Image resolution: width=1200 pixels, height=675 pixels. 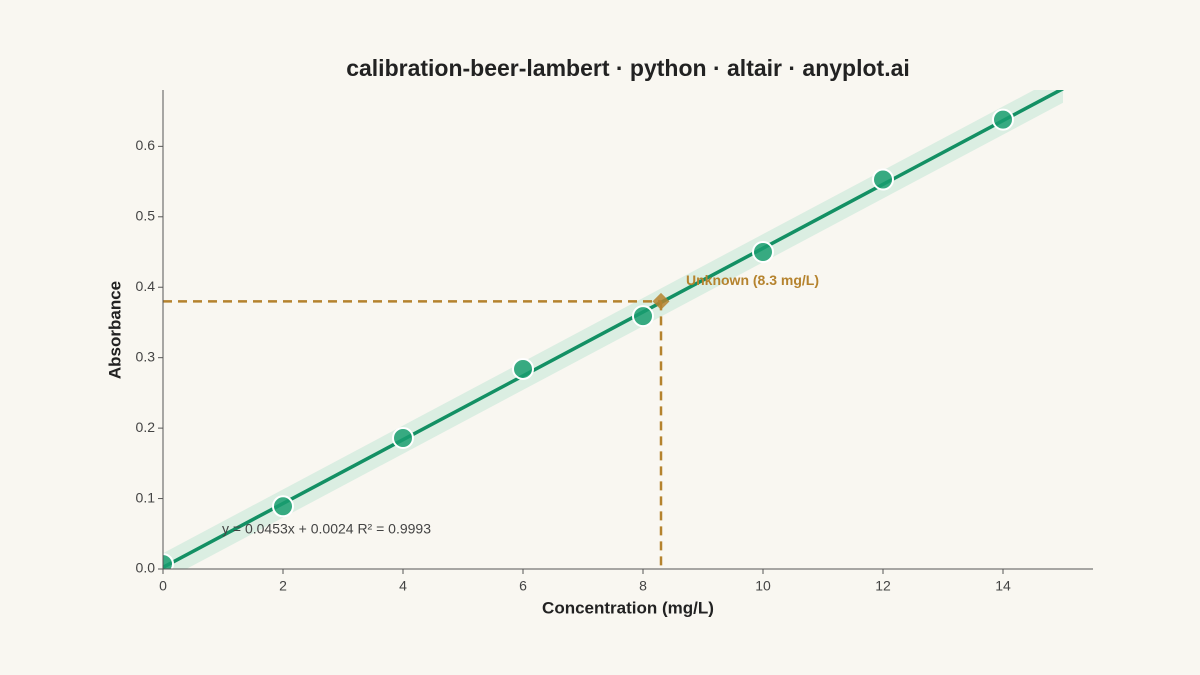 I want to click on y-tick-label: 0.2, so click(x=146, y=427).